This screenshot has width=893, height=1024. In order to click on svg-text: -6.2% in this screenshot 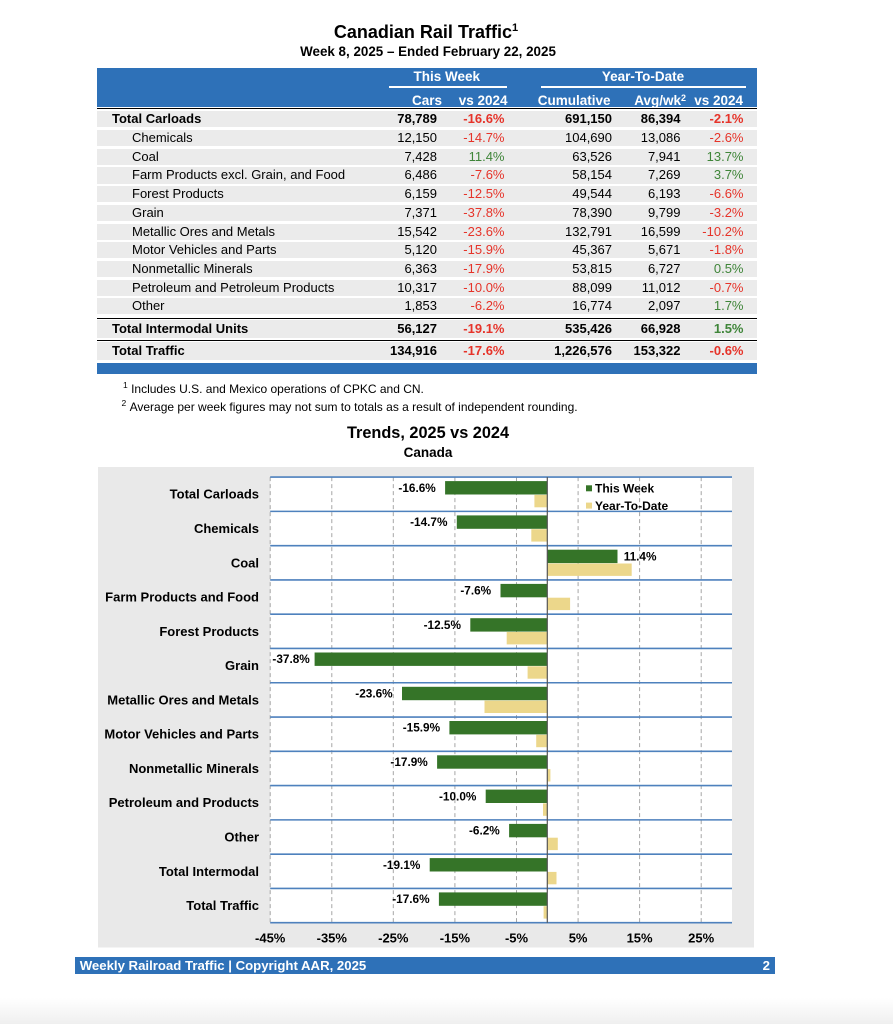, I will do `click(484, 831)`.